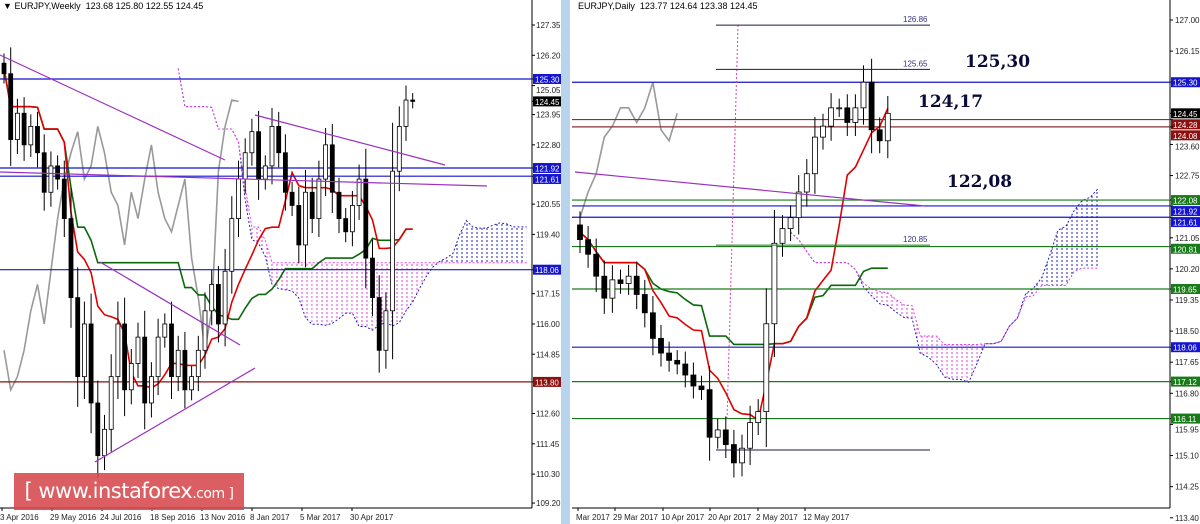 The width and height of the screenshot is (1200, 524). Describe the element at coordinates (1185, 114) in the screenshot. I see `right-price-tag-label: 124.45` at that location.